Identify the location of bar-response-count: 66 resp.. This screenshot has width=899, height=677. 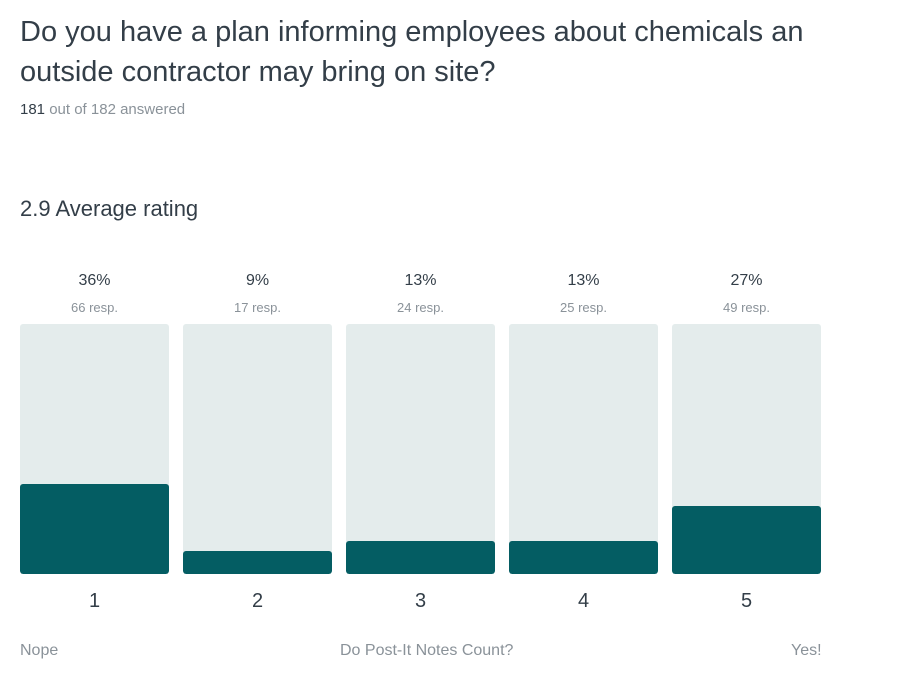
(94, 307).